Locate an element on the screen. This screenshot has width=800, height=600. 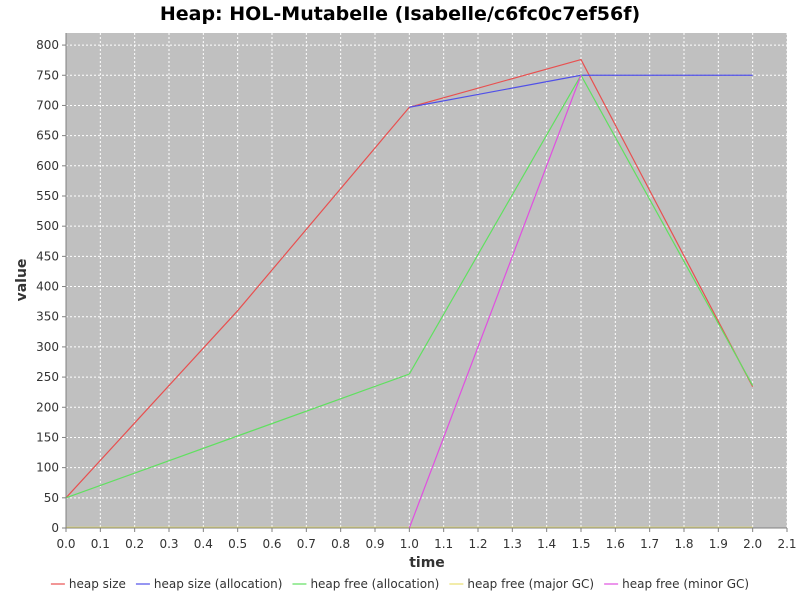
x-tick-label: 1.8 is located at coordinates (683, 544).